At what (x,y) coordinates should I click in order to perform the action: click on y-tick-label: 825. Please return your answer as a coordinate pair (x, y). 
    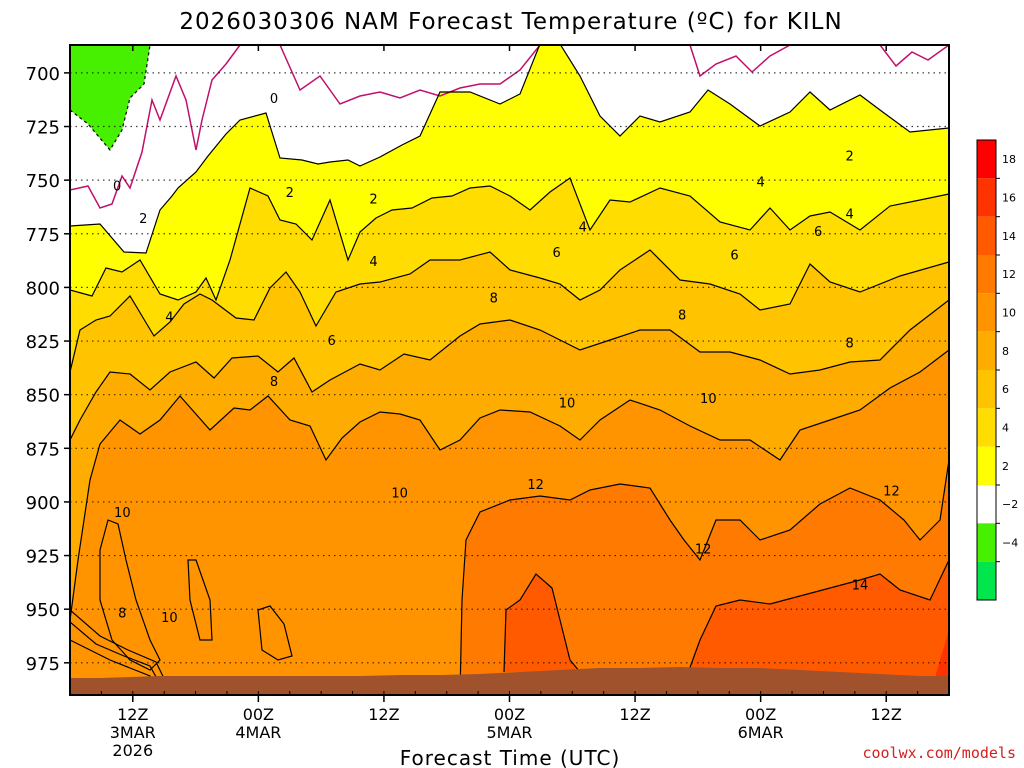
    Looking at the image, I should click on (43, 342).